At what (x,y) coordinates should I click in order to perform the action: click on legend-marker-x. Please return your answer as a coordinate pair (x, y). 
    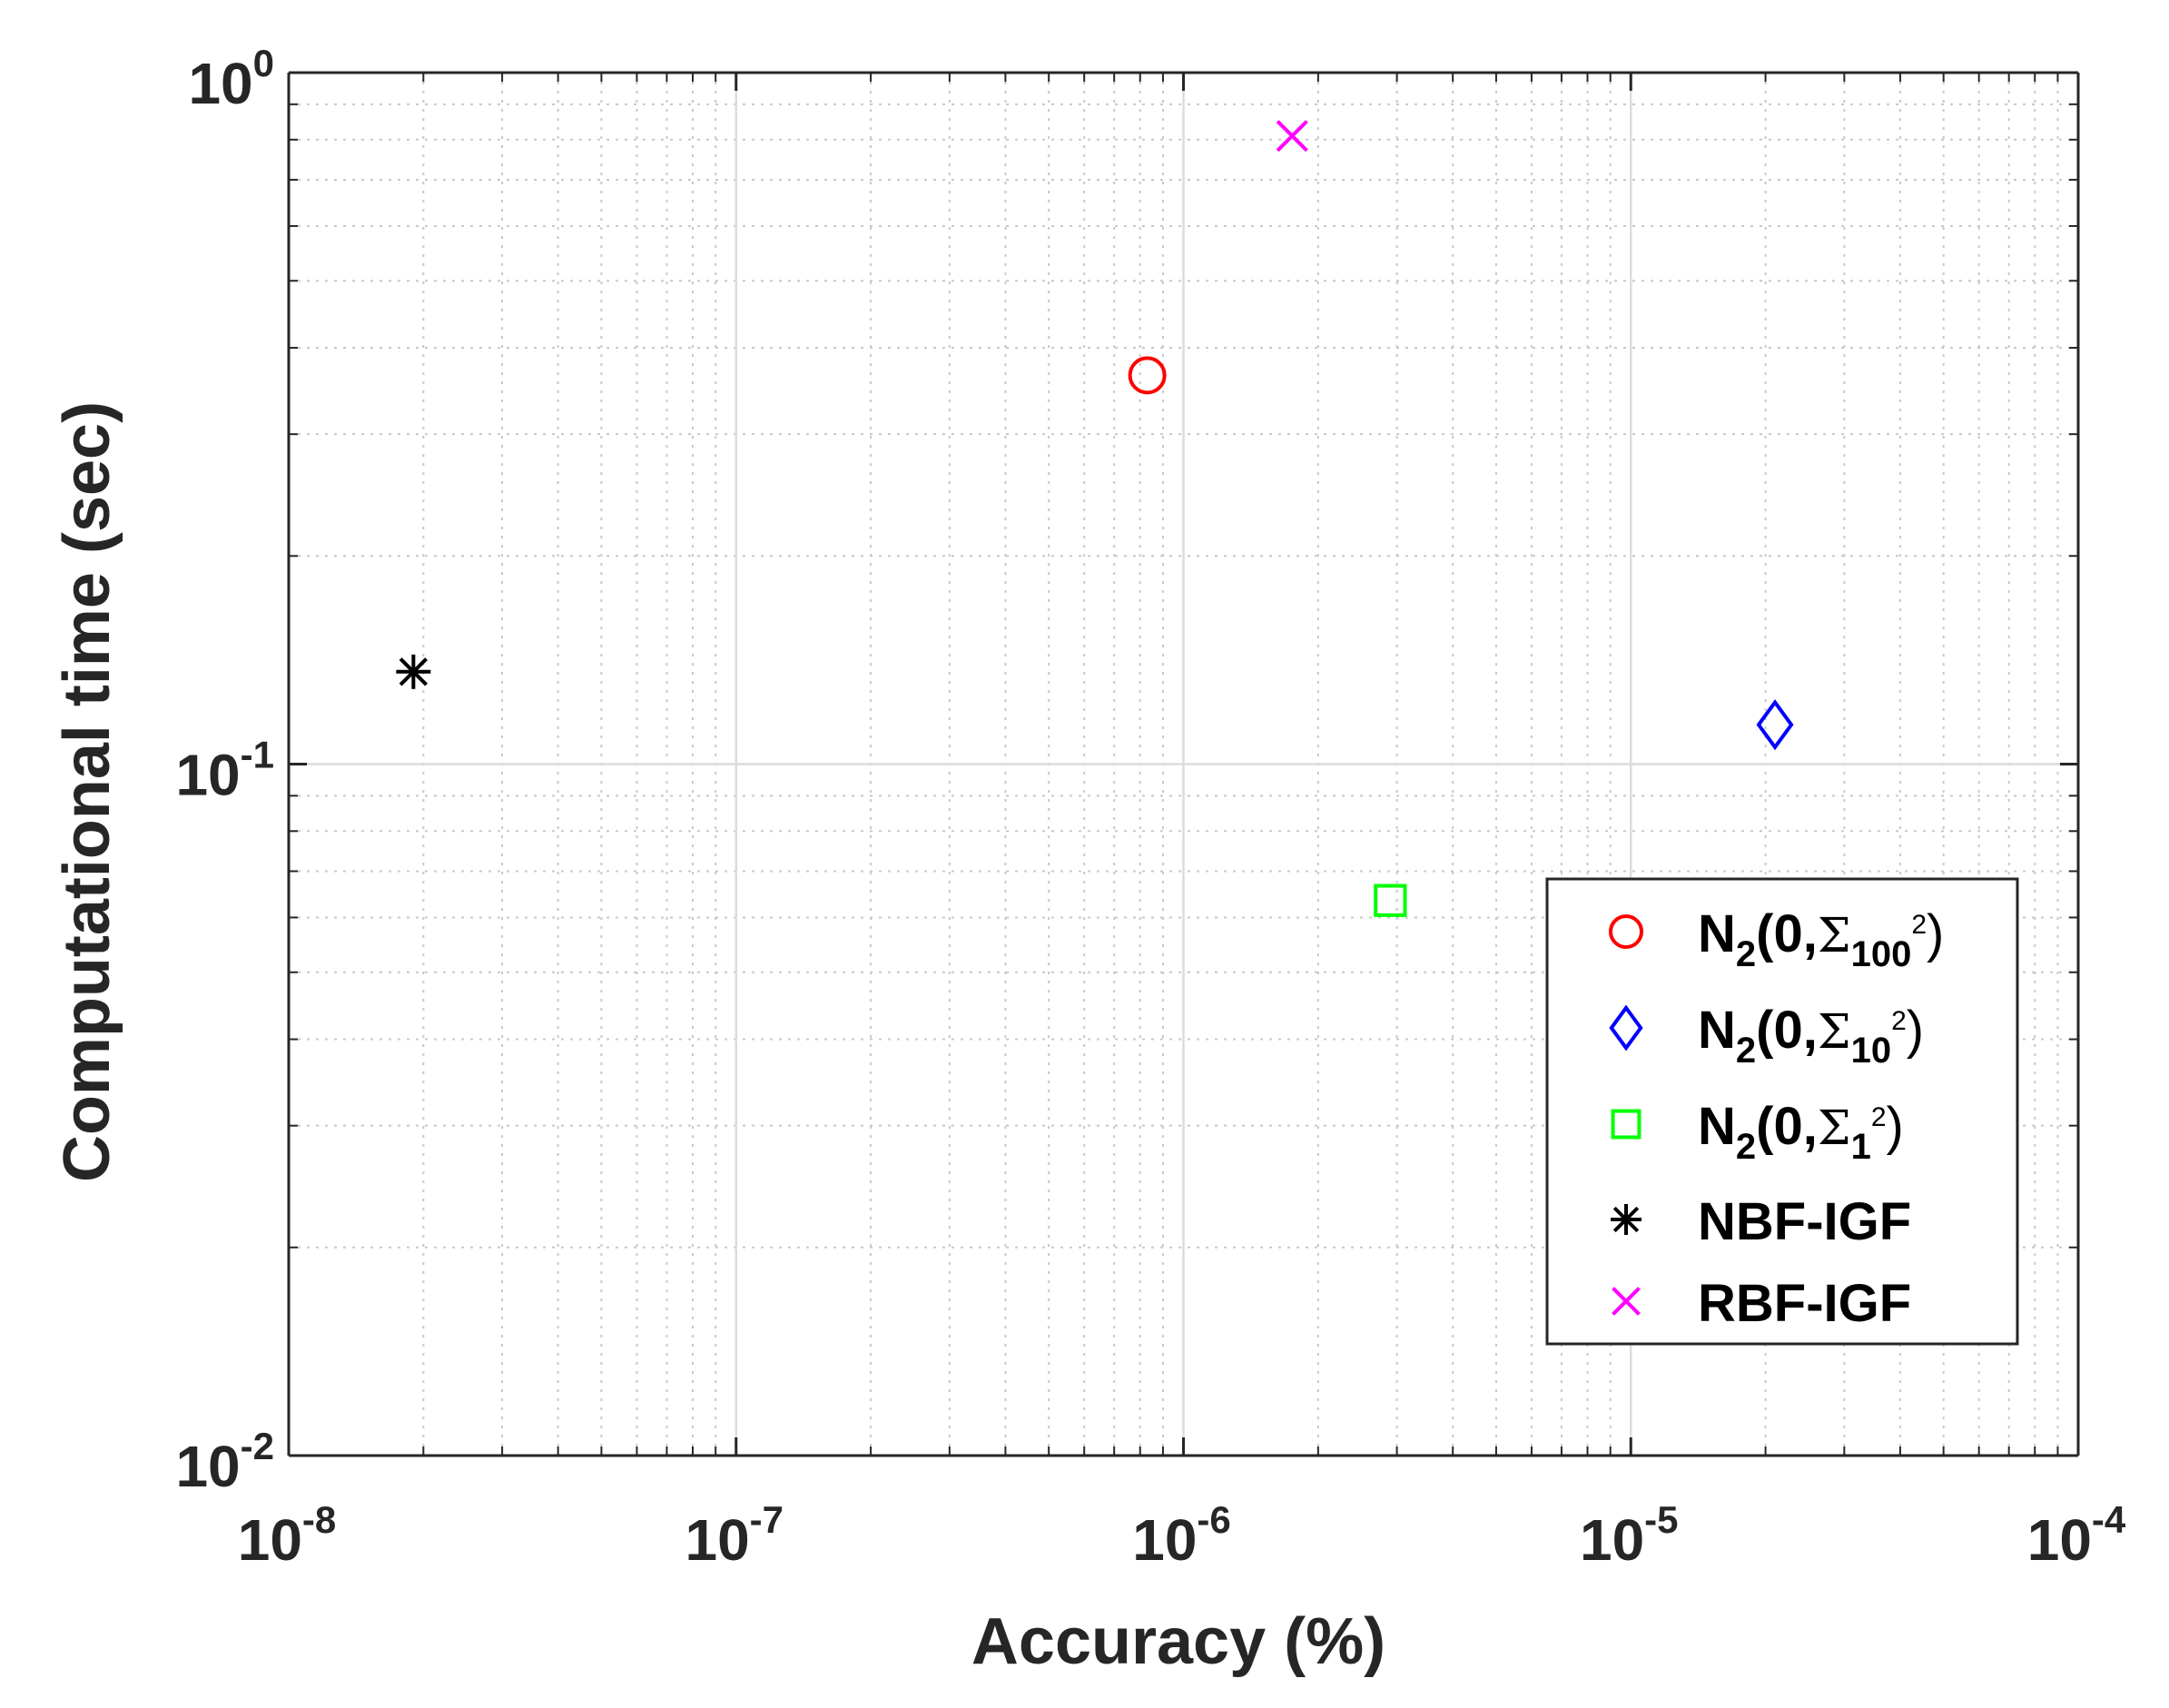
    Looking at the image, I should click on (1626, 1301).